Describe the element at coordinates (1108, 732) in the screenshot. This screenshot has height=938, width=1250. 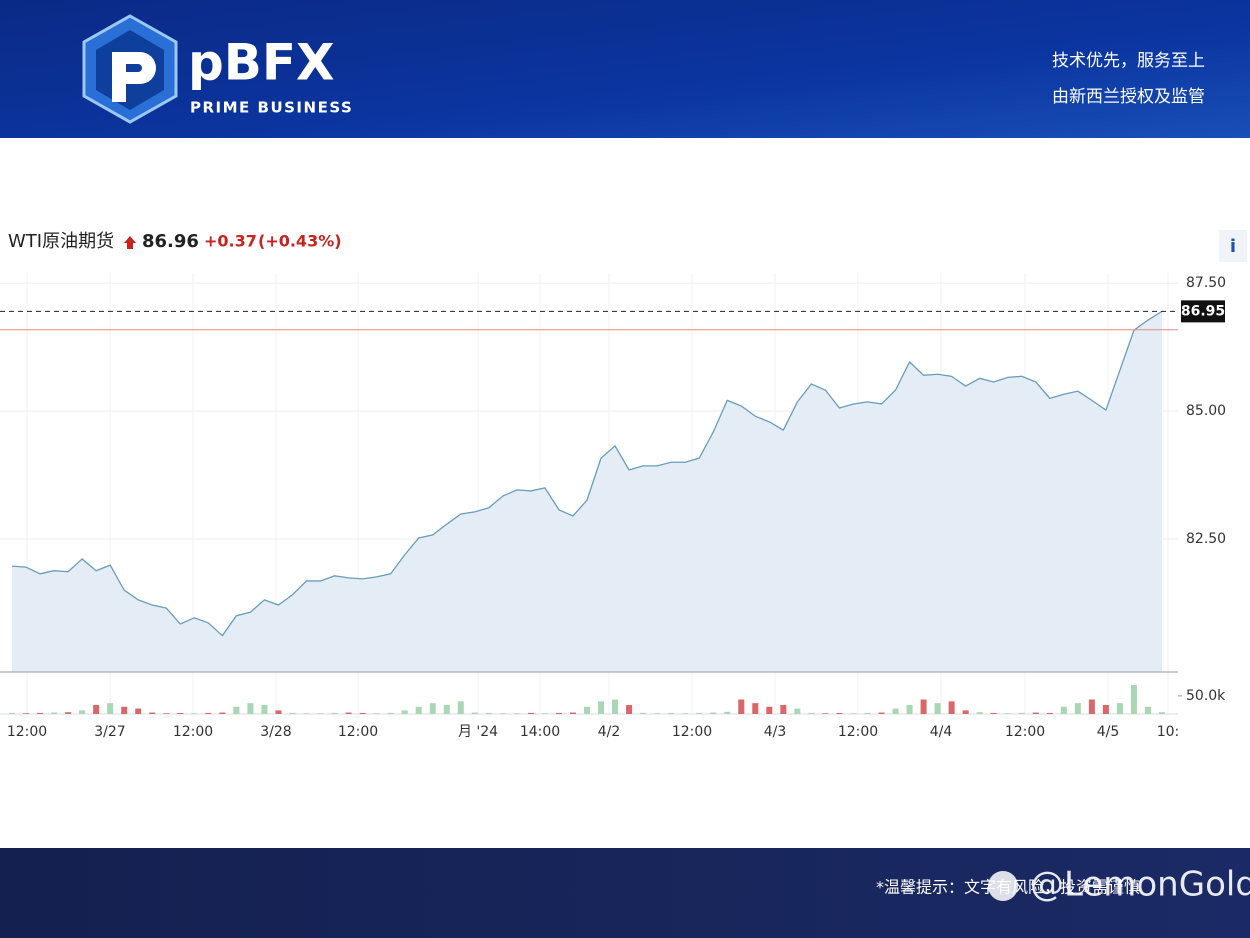
I see `x-tick-label: 4/5` at that location.